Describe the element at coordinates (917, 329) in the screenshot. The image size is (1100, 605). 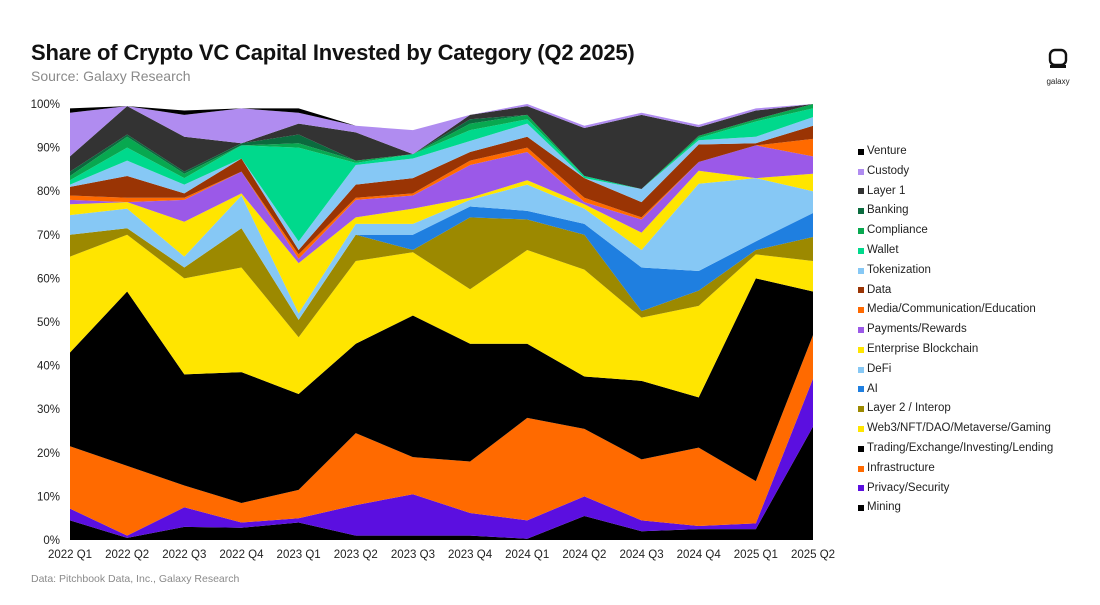
I see `legend-label: Payments/Rewards` at that location.